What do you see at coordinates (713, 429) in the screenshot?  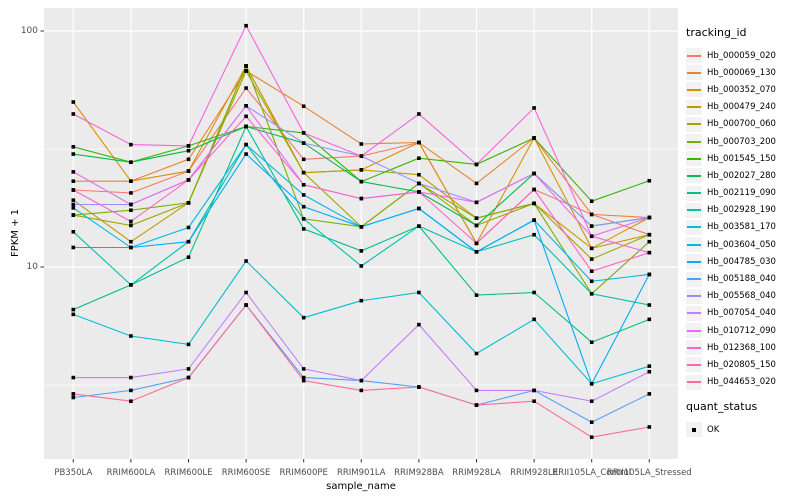 I see `legend-label: OK` at bounding box center [713, 429].